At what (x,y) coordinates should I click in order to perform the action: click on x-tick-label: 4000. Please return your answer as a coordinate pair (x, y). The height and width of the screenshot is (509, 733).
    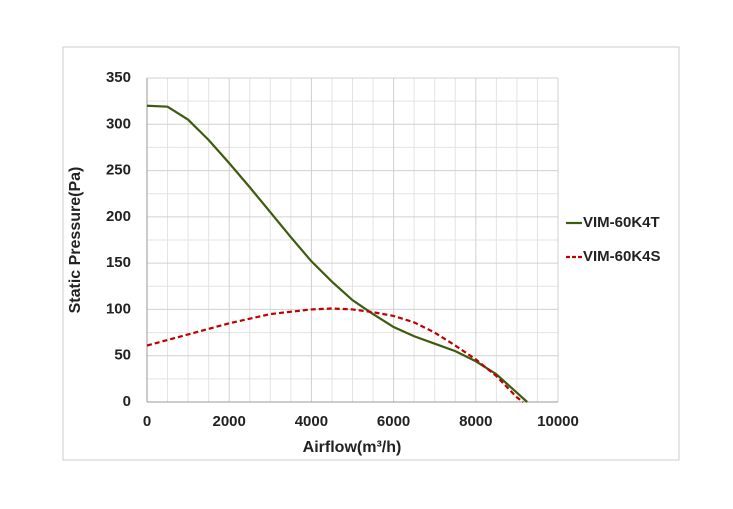
    Looking at the image, I should click on (311, 421).